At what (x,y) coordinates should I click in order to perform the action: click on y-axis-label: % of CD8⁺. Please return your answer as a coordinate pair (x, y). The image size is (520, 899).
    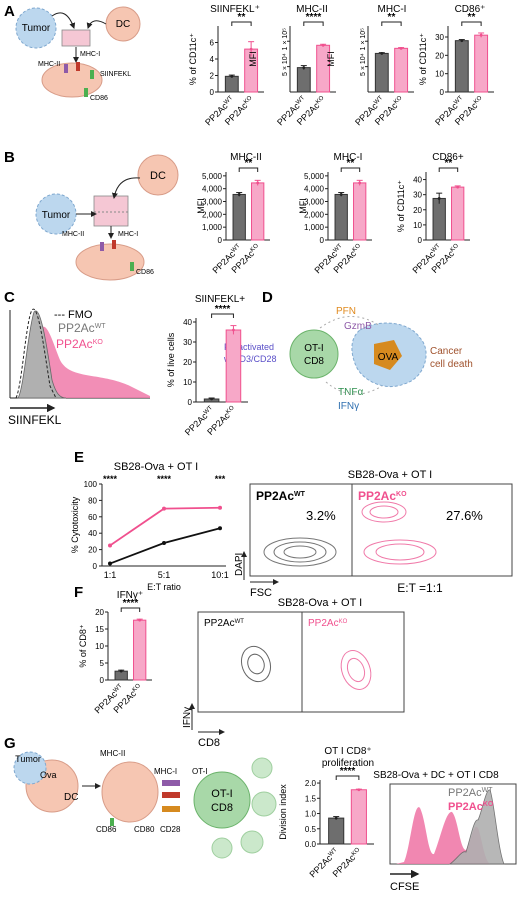
    Looking at the image, I should click on (83, 646).